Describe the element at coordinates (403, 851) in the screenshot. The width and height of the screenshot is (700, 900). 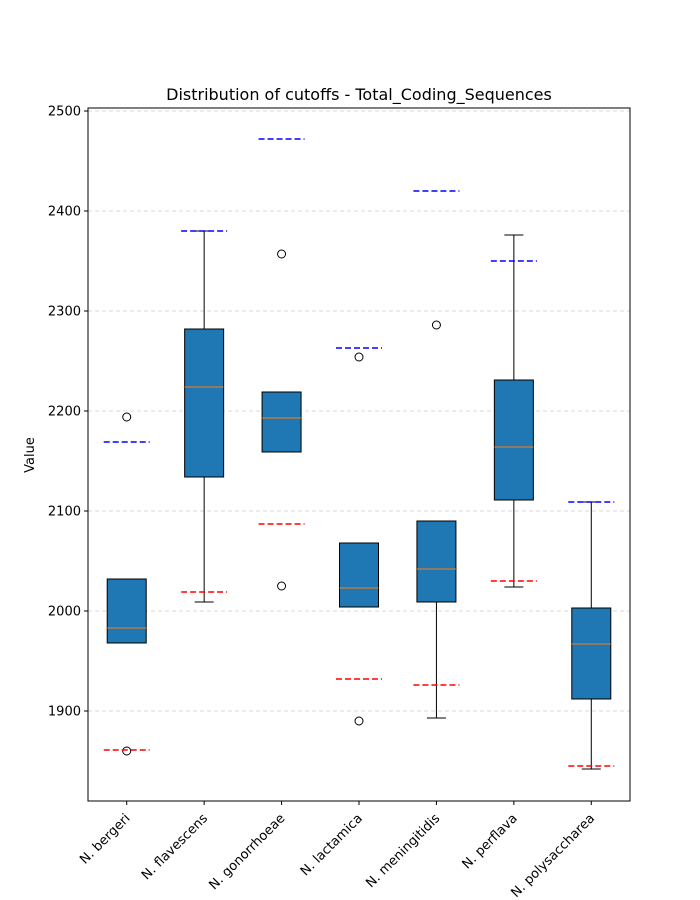
I see `x-tick-label: N. meningitidis` at that location.